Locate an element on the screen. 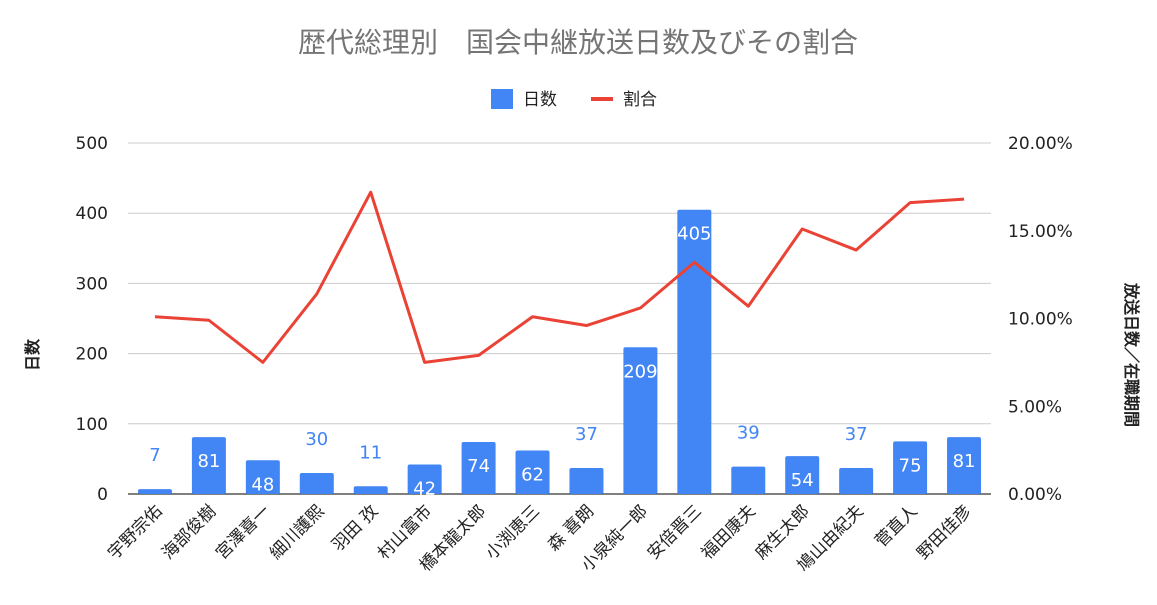 This screenshot has height=605, width=1157. category-label: 野田佳彦 is located at coordinates (944, 532).